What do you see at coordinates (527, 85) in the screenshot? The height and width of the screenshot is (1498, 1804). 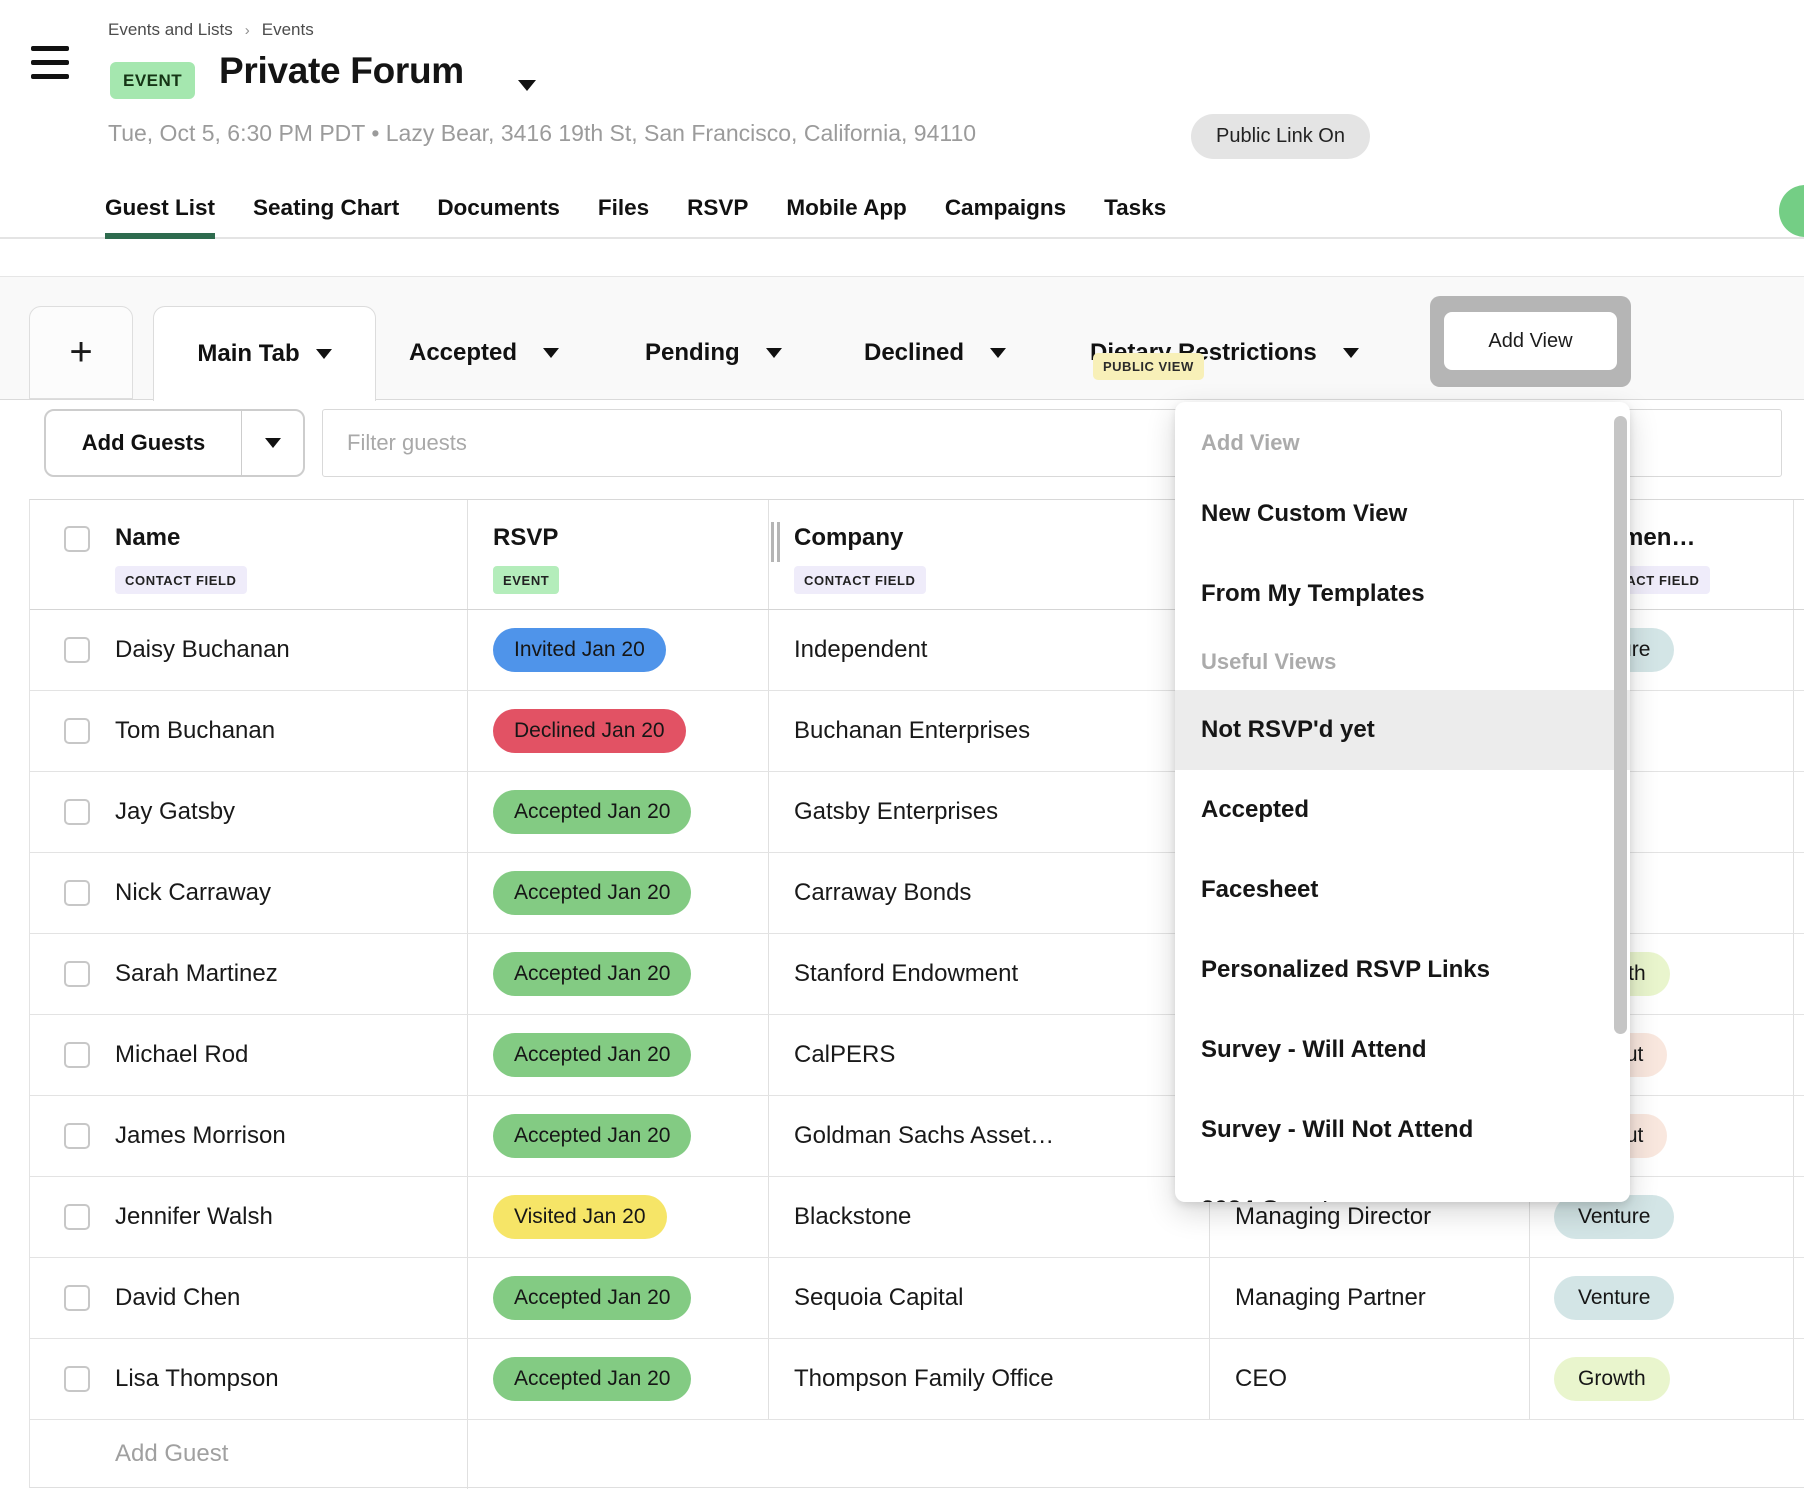 I see `title-dropdown-caret-icon` at bounding box center [527, 85].